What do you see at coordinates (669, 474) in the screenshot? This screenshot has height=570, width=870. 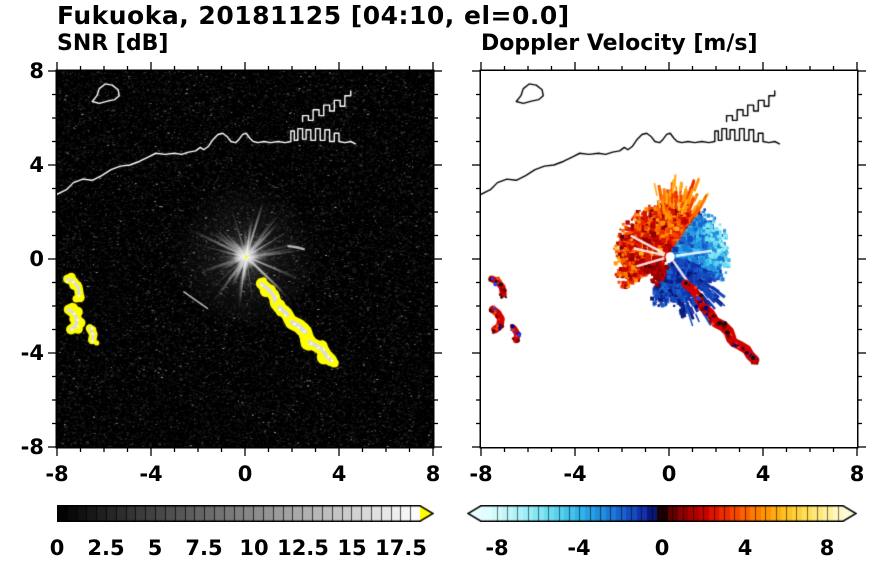 I see `vel-x-tick-label-0: 0` at bounding box center [669, 474].